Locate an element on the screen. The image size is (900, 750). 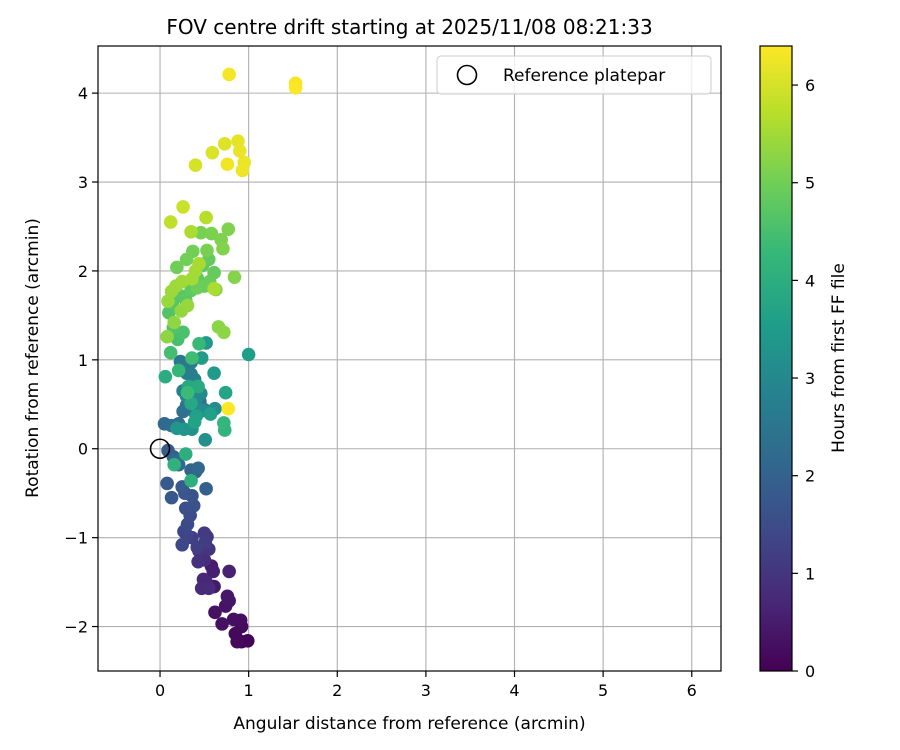
x-tick-label: 3 is located at coordinates (426, 690).